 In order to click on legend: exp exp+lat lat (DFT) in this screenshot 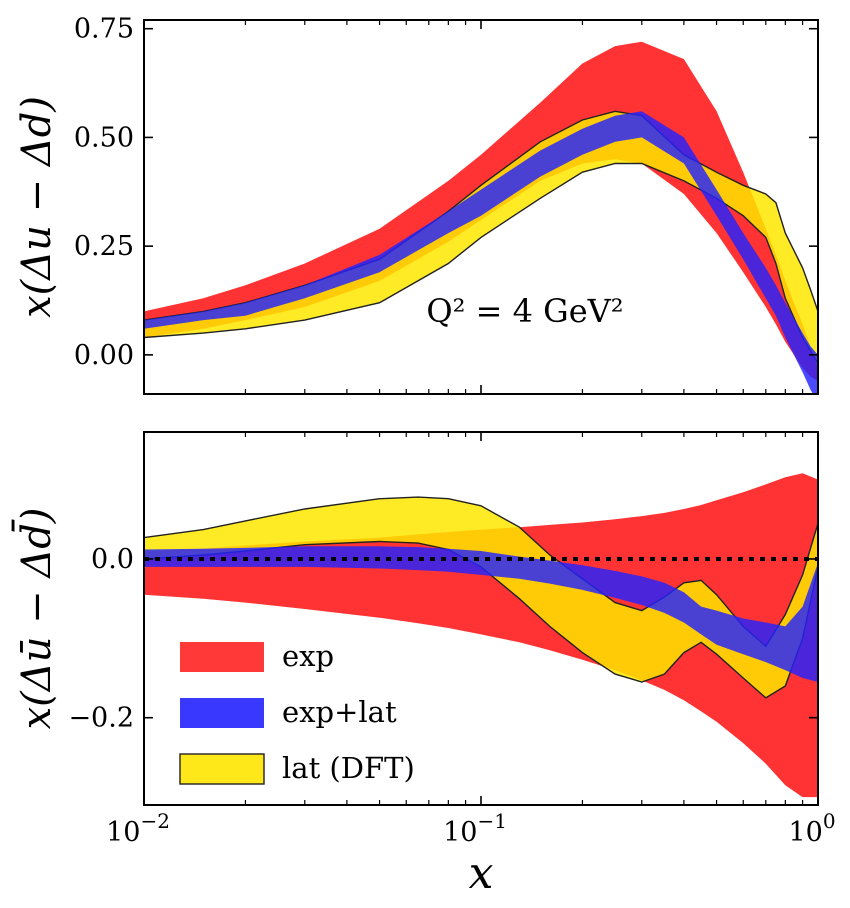, I will do `click(297, 712)`.